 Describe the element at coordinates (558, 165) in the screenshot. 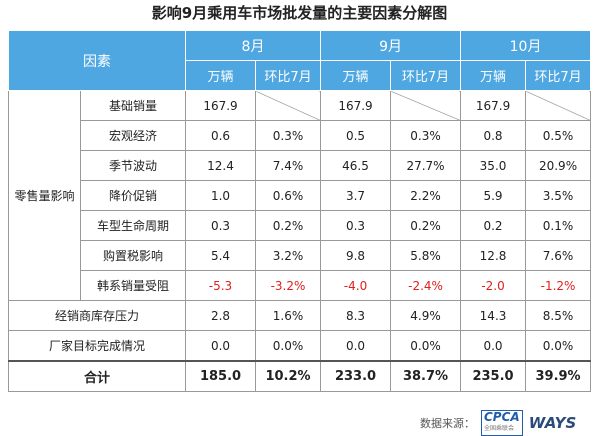

I see `value-cell: 20.9%` at that location.